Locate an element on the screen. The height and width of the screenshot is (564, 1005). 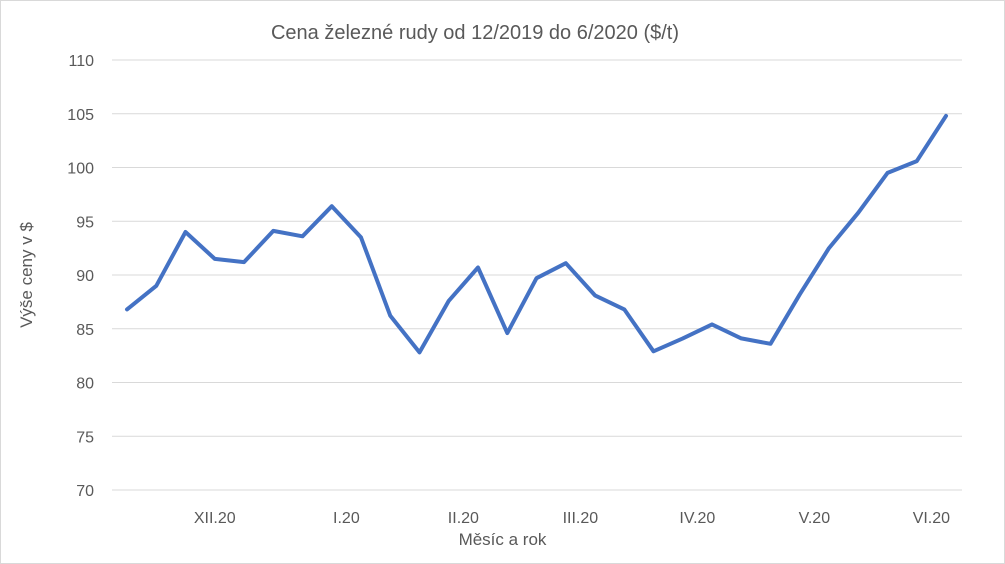
x-tick-labels: XII.20 I.20 II.20 III.20 IV.20 V.20 VI.20 is located at coordinates (572, 518).